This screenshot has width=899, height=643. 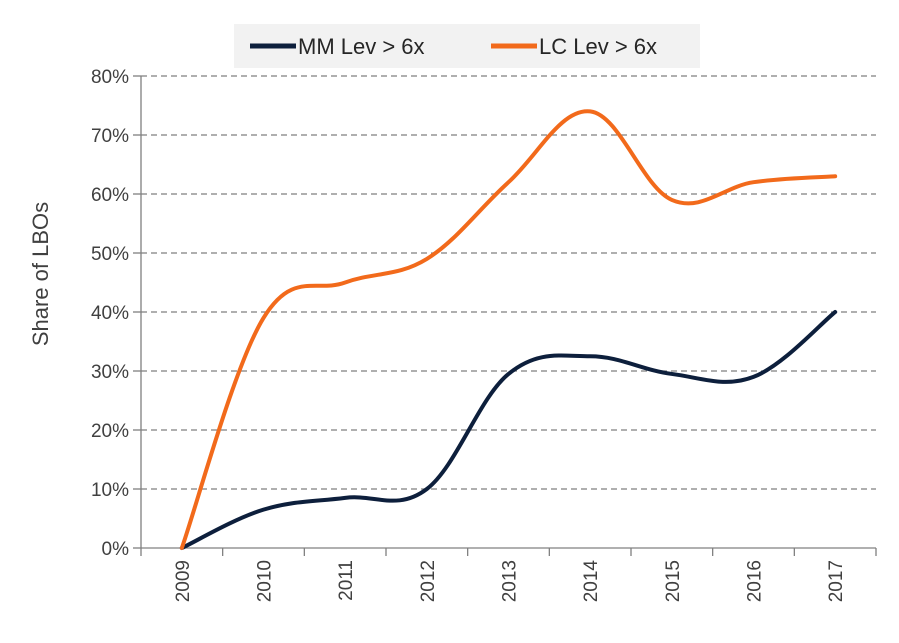 I want to click on legend-label-mm: MM Lev > 6x, so click(x=361, y=46).